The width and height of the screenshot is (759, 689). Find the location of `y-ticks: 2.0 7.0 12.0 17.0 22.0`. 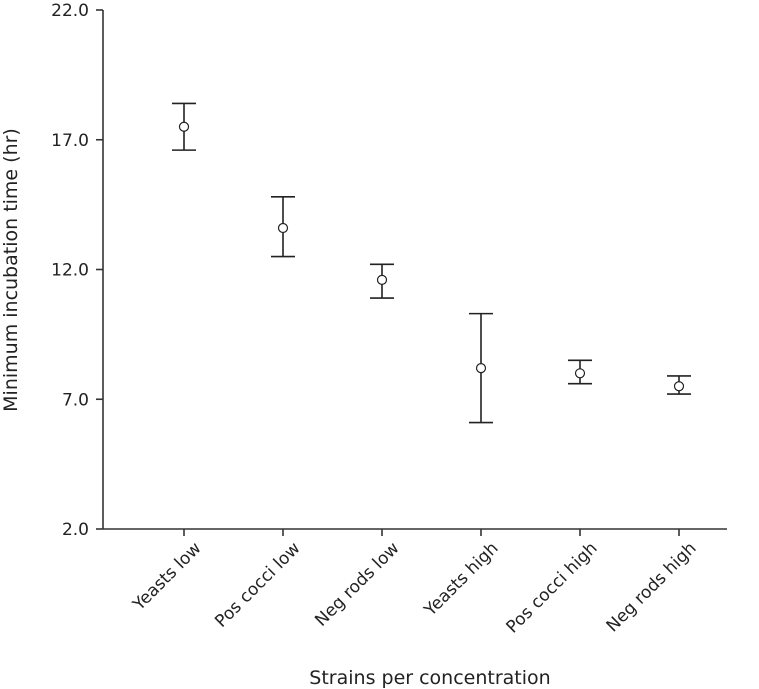

y-ticks: 2.0 7.0 12.0 17.0 22.0 is located at coordinates (77, 270).